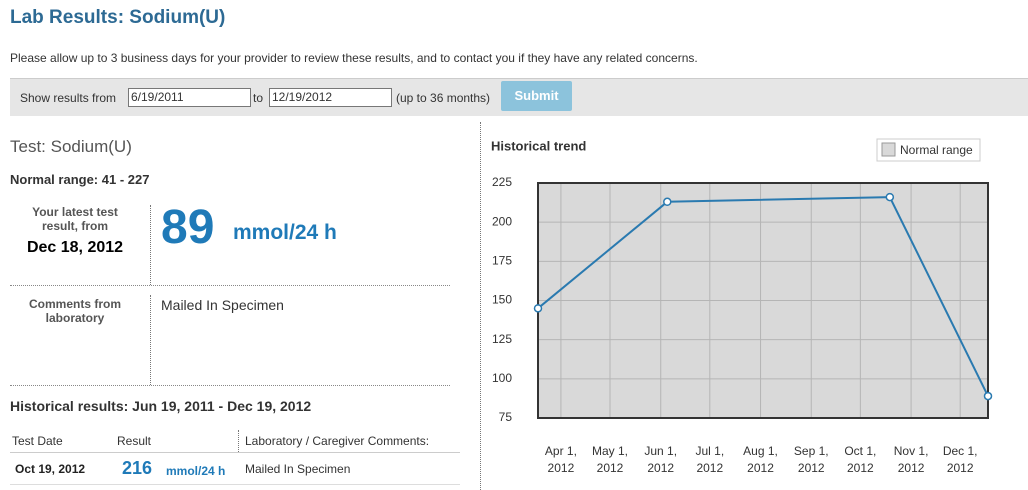  What do you see at coordinates (502, 182) in the screenshot?
I see `y-tick-label: 225` at bounding box center [502, 182].